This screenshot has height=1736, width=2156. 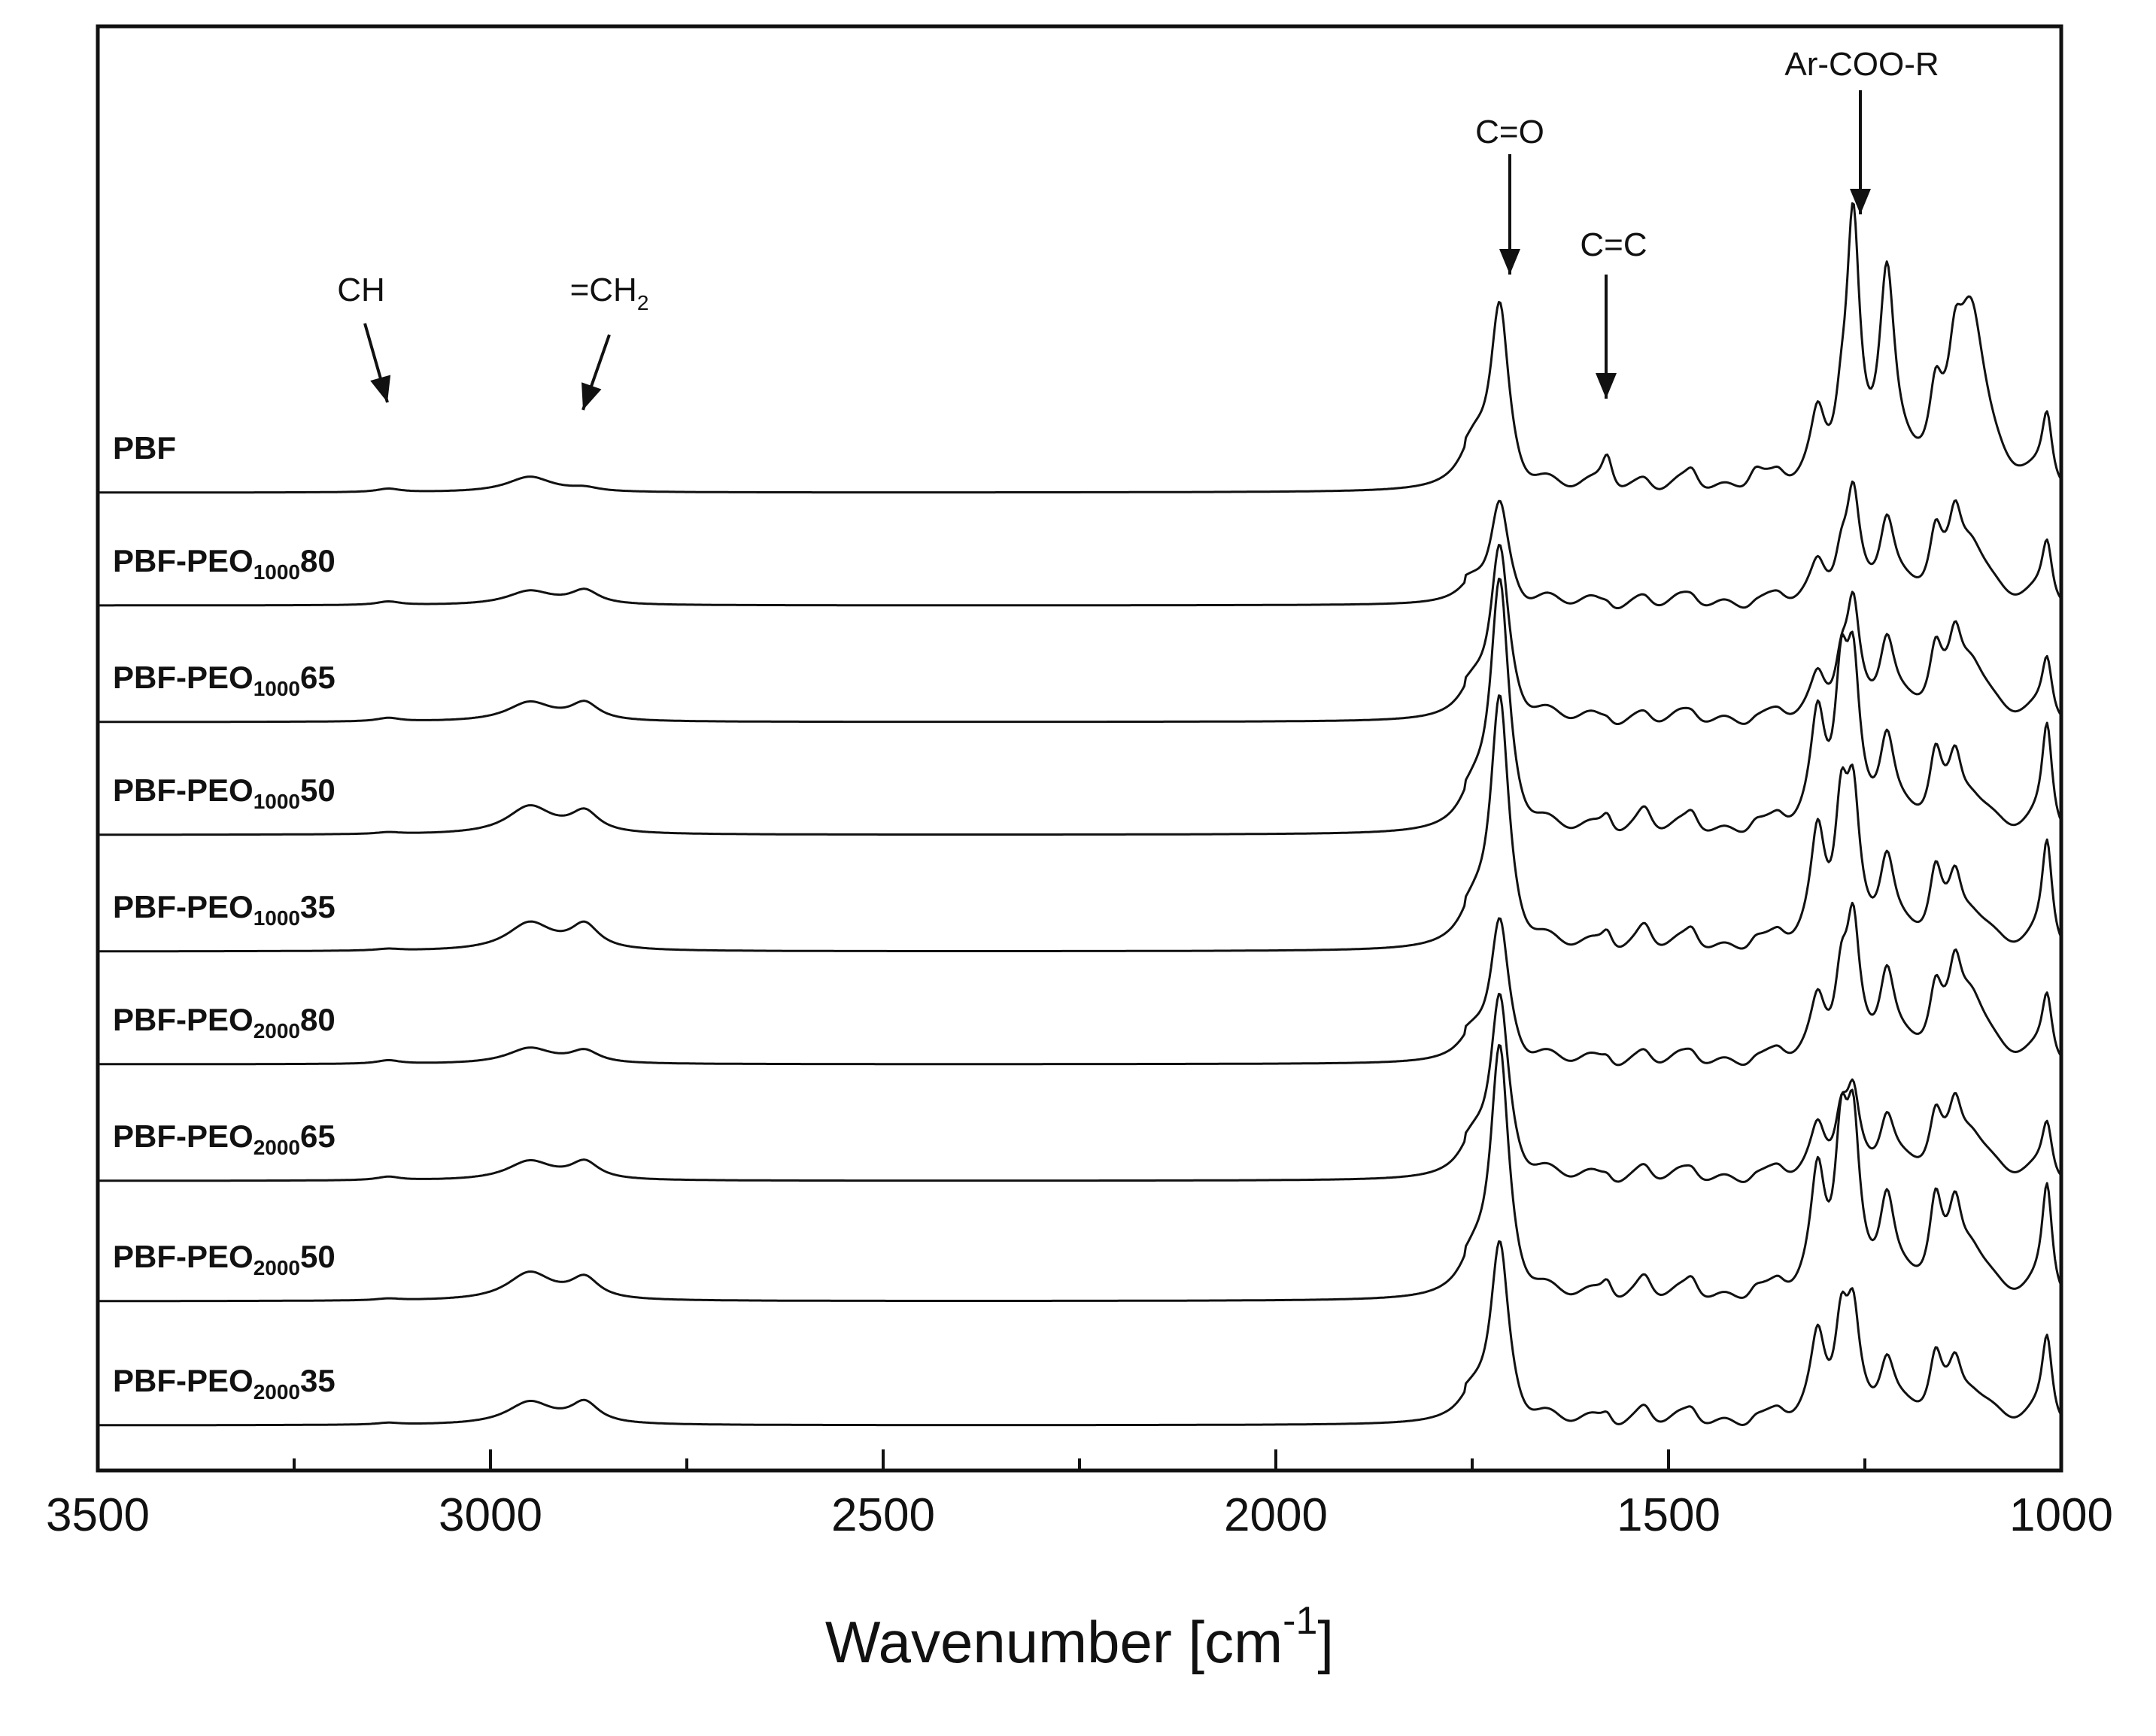 What do you see at coordinates (224, 680) in the screenshot?
I see `series-label: PBF-PEO100065` at bounding box center [224, 680].